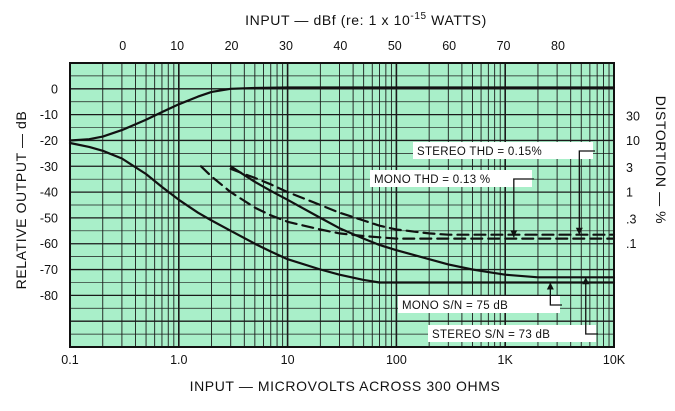 Image resolution: width=675 pixels, height=411 pixels. Describe the element at coordinates (49, 167) in the screenshot. I see `y-tick-label: -30` at that location.